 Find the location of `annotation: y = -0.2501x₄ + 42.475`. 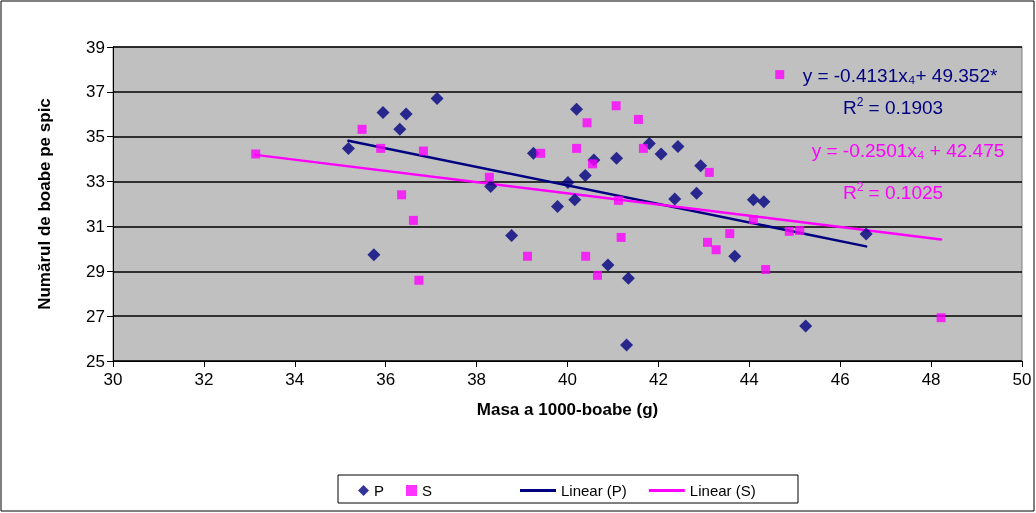

annotation: y = -0.2501x₄ + 42.475 is located at coordinates (908, 150).